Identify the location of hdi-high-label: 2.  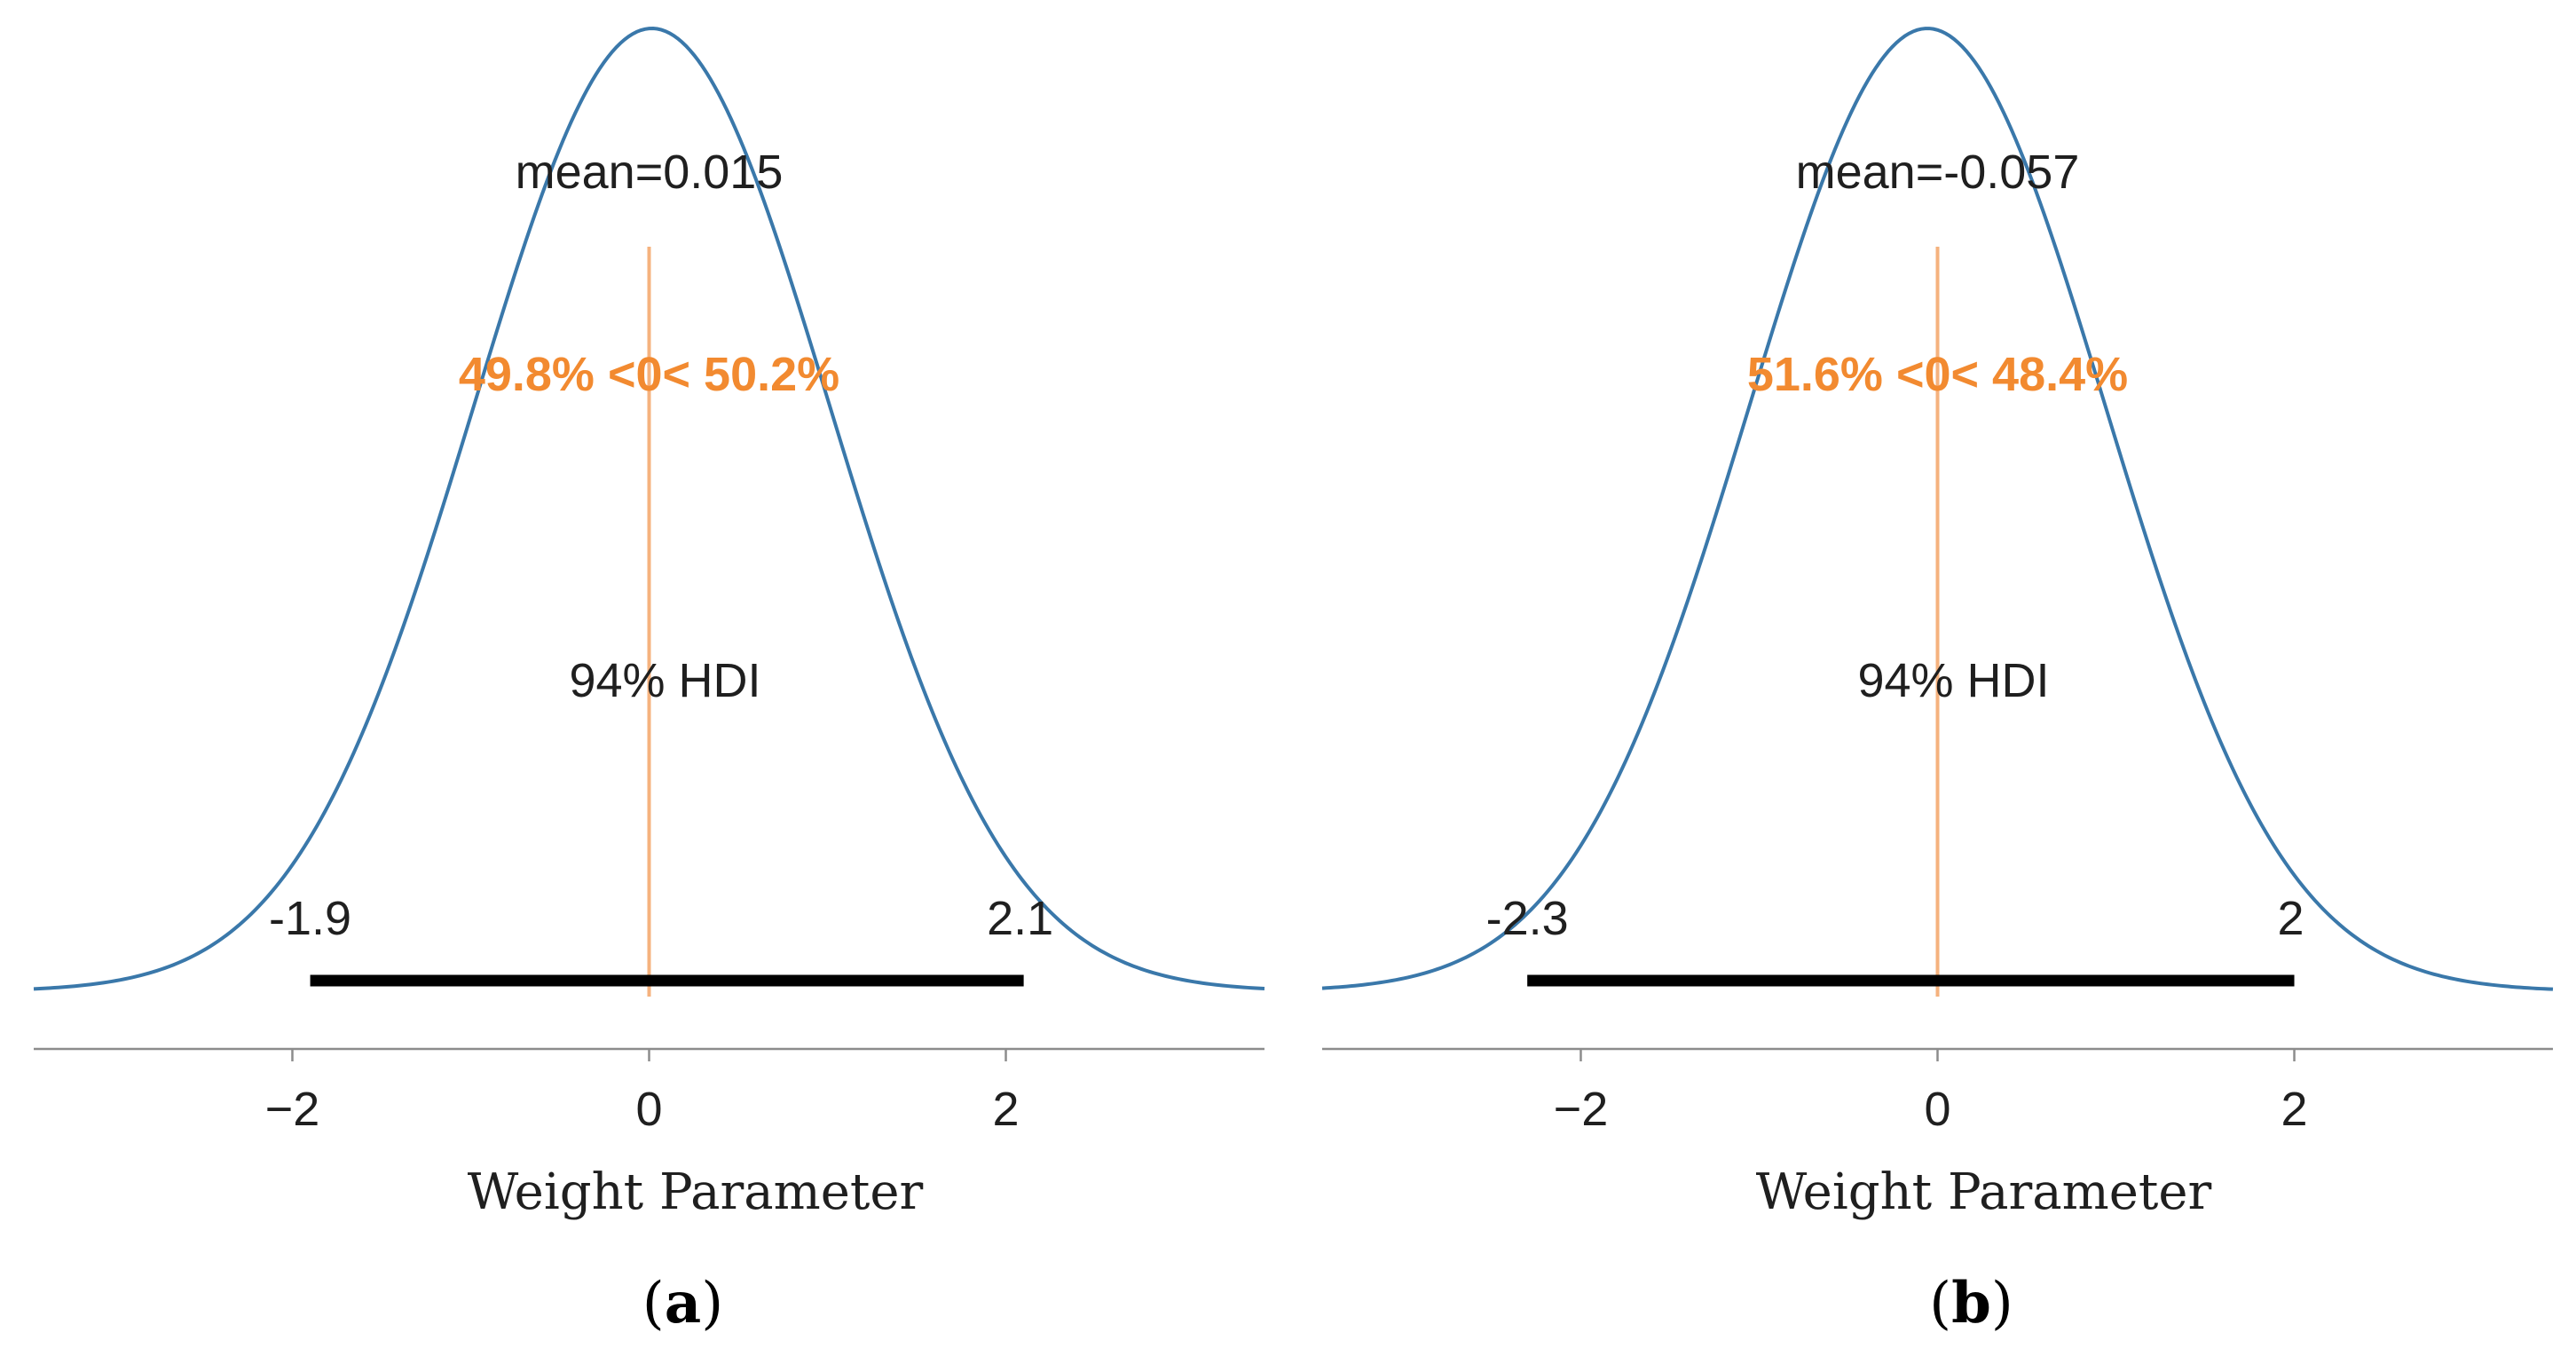
(2291, 918).